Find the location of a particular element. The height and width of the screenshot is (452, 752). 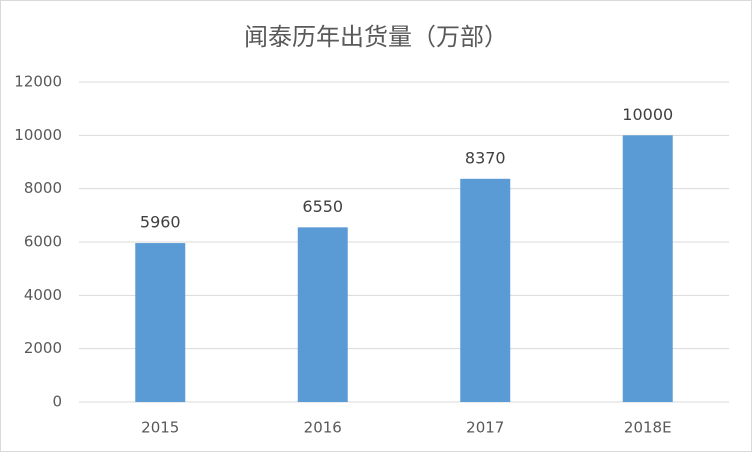

chart-title: 闻泰历年出货量（万部） is located at coordinates (376, 37).